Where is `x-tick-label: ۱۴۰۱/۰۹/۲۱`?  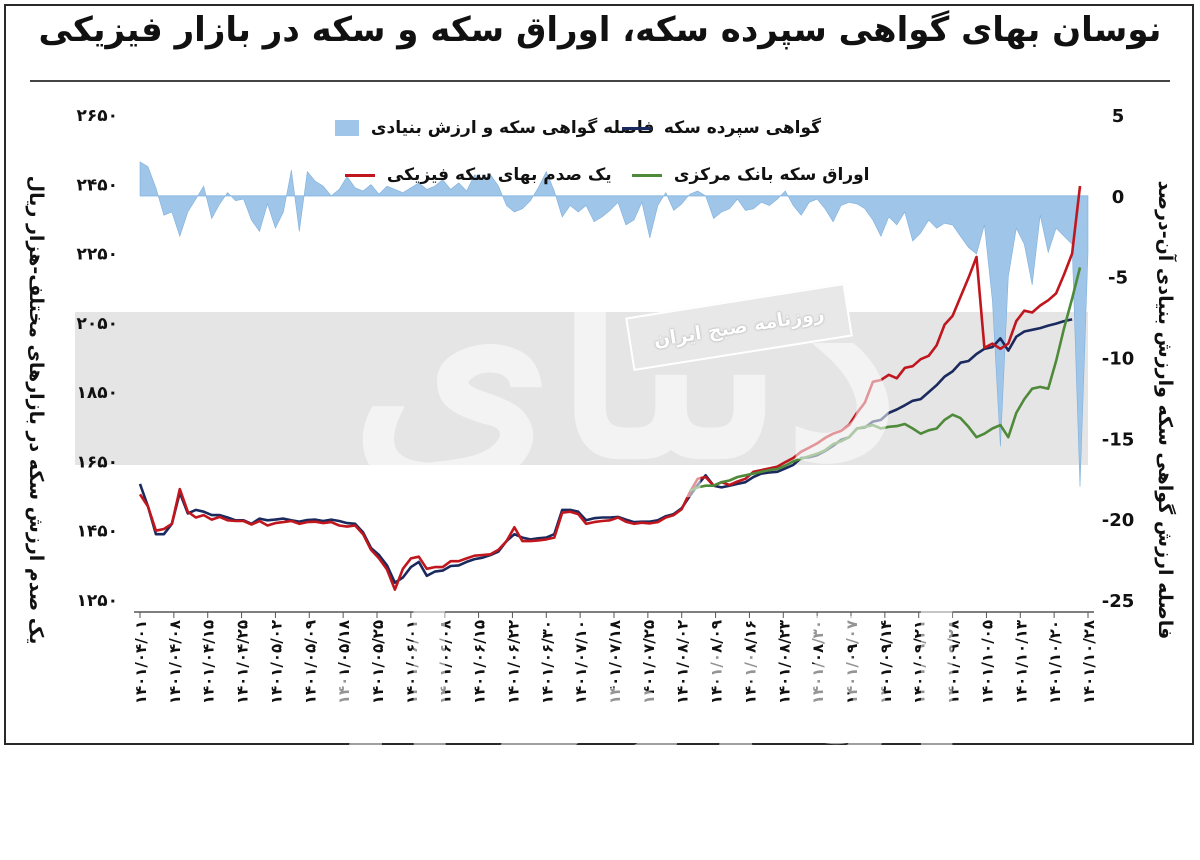
x-tick-label: ۱۴۰۱/۰۹/۲۱ is located at coordinates (920, 662).